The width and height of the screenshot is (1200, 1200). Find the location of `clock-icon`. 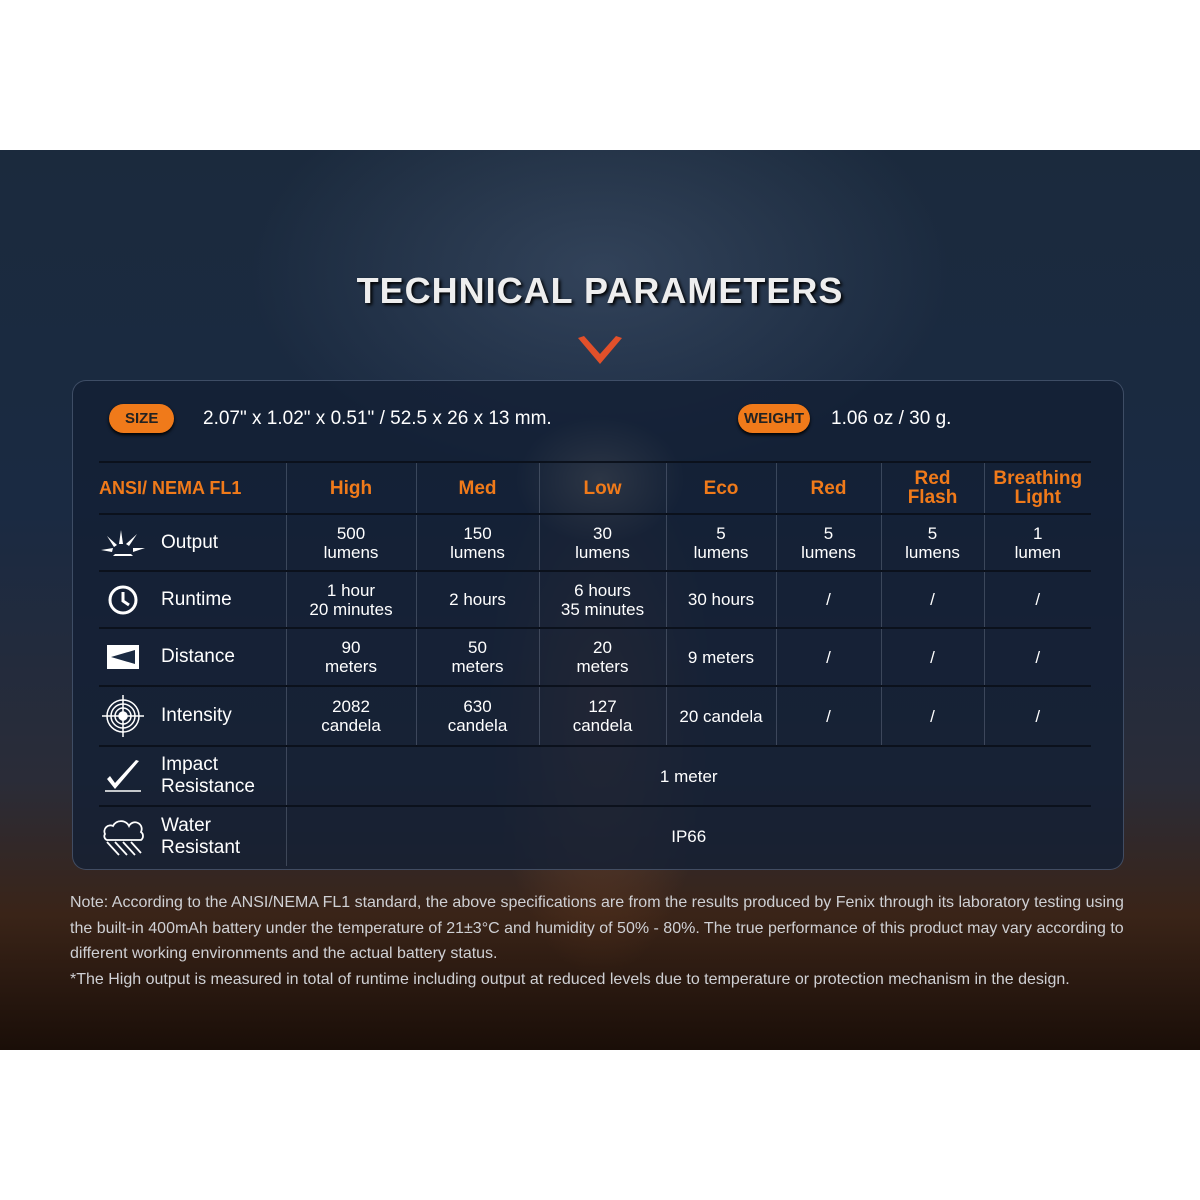

clock-icon is located at coordinates (123, 600).